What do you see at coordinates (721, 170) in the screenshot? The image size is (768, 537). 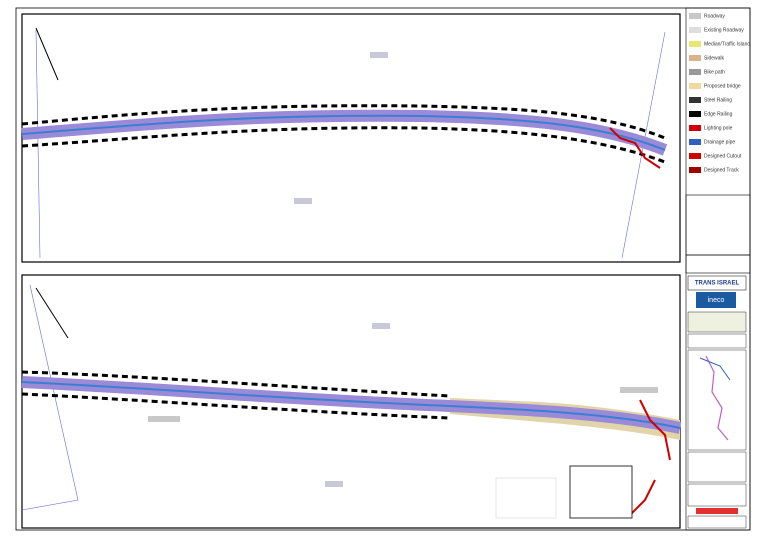 I see `legend-label: Designed Track` at bounding box center [721, 170].